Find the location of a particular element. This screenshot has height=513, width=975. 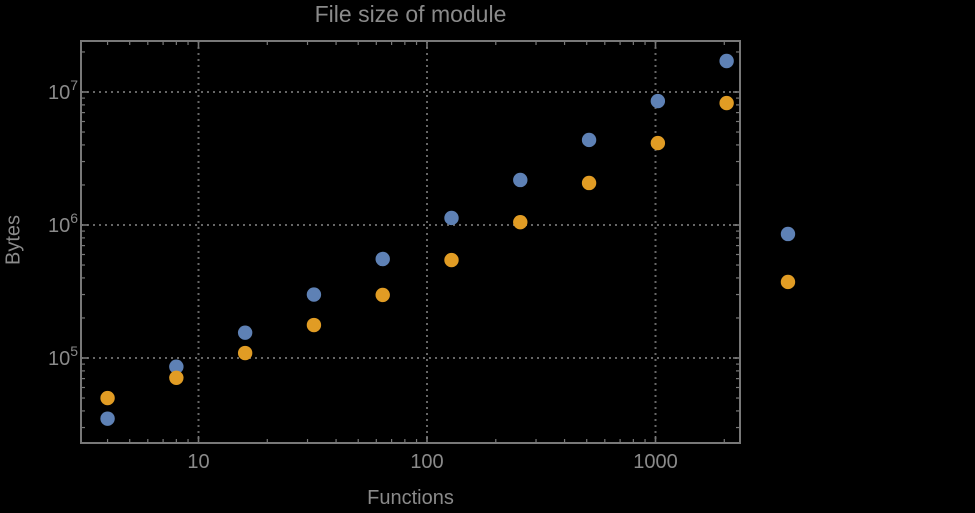

y-tick-label: 10⁷ is located at coordinates (63, 90).